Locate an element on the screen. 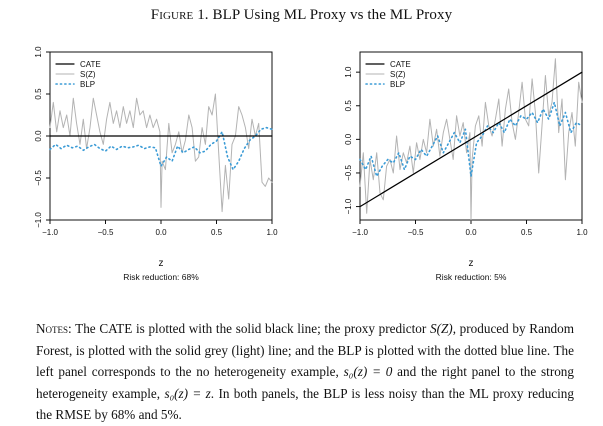 Image resolution: width=603 pixels, height=426 pixels. right-y-tick-label: 1.0 is located at coordinates (348, 72).